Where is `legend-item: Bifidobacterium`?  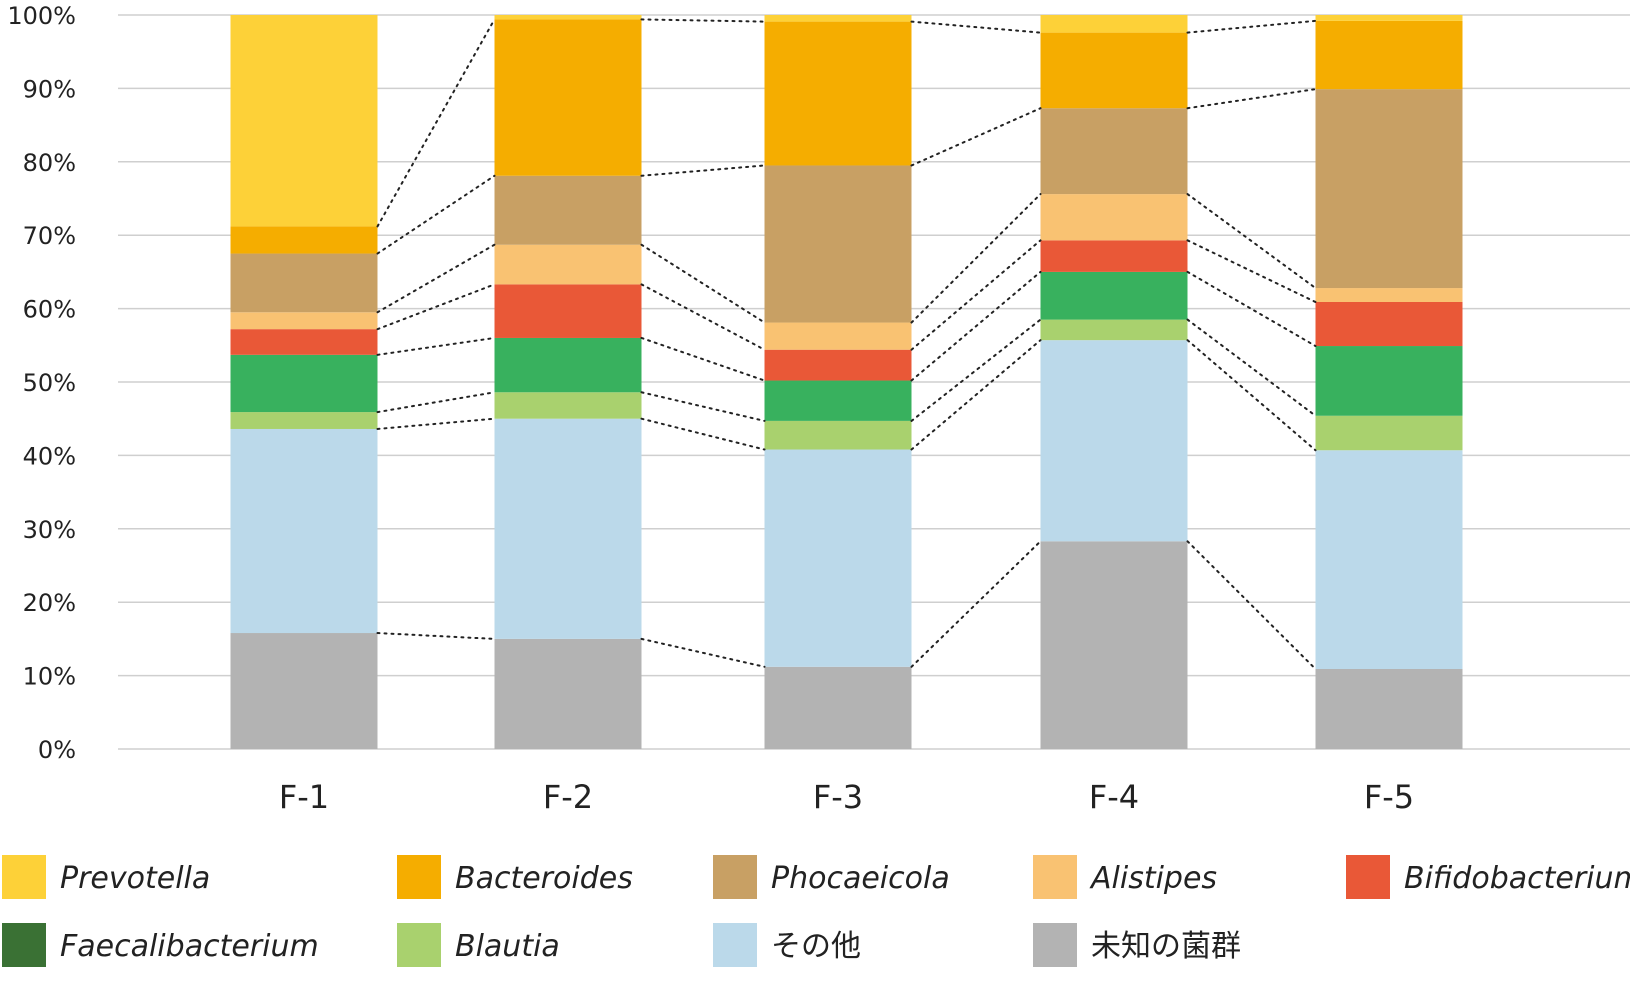 legend-item: Bifidobacterium is located at coordinates (1488, 877).